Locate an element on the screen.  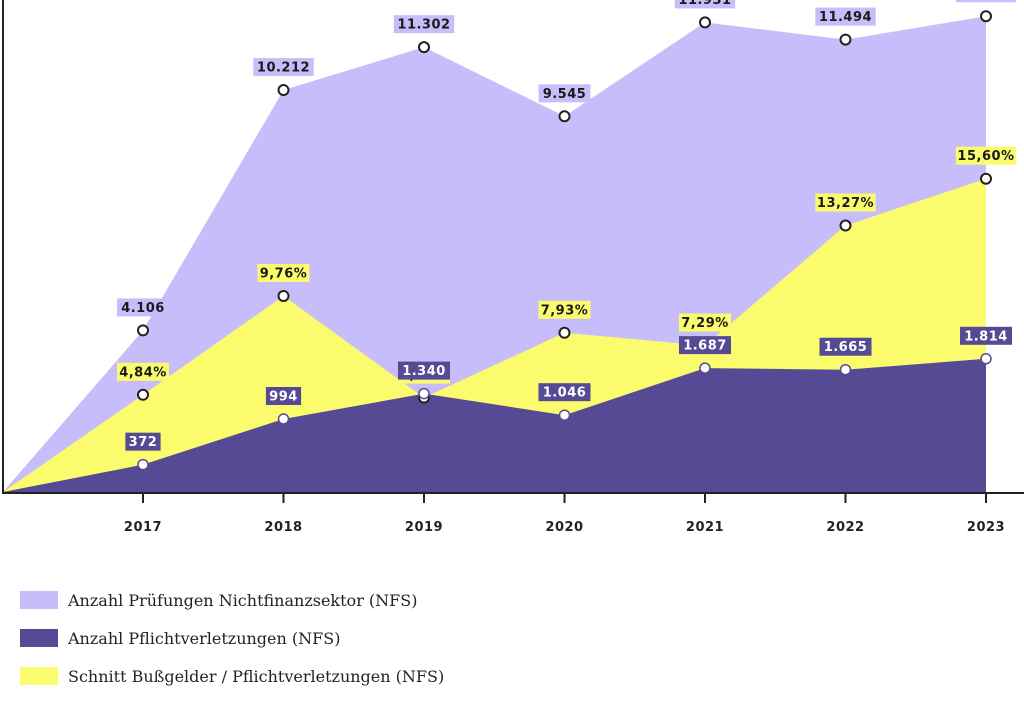
data-label-anzahl-pr-fungen-nichtfinanzsektor-nfs-2023: 12.088 is located at coordinates (986, 1).